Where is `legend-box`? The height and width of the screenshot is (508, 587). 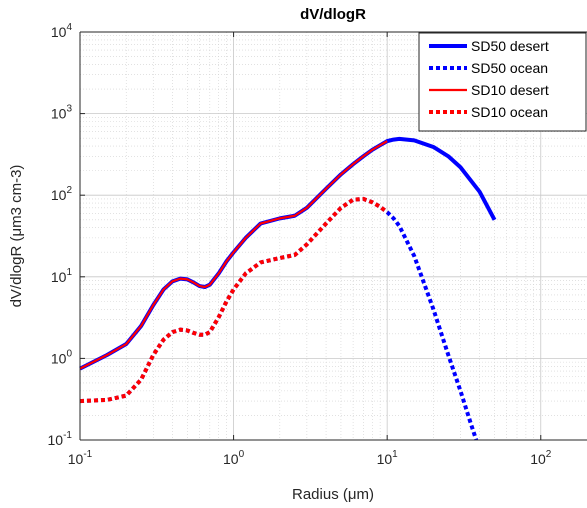
legend-box is located at coordinates (502, 82).